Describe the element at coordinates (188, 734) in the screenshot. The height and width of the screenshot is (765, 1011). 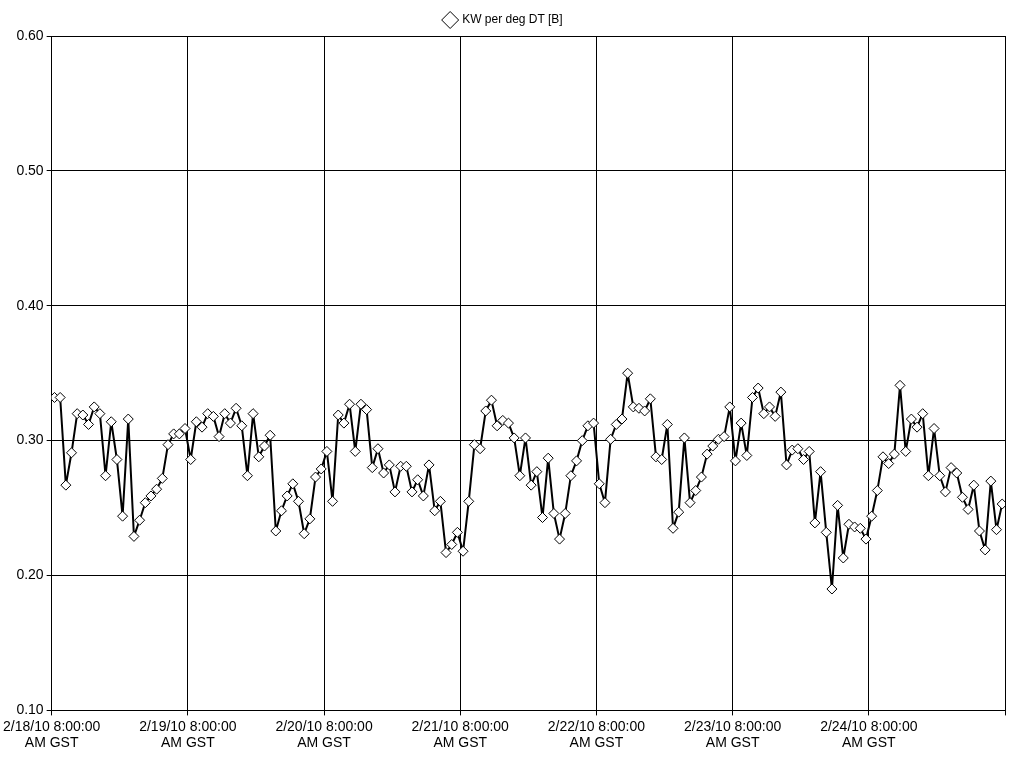
I see `x-tick-label: 2/19/10 8:00:00 AM GST` at that location.